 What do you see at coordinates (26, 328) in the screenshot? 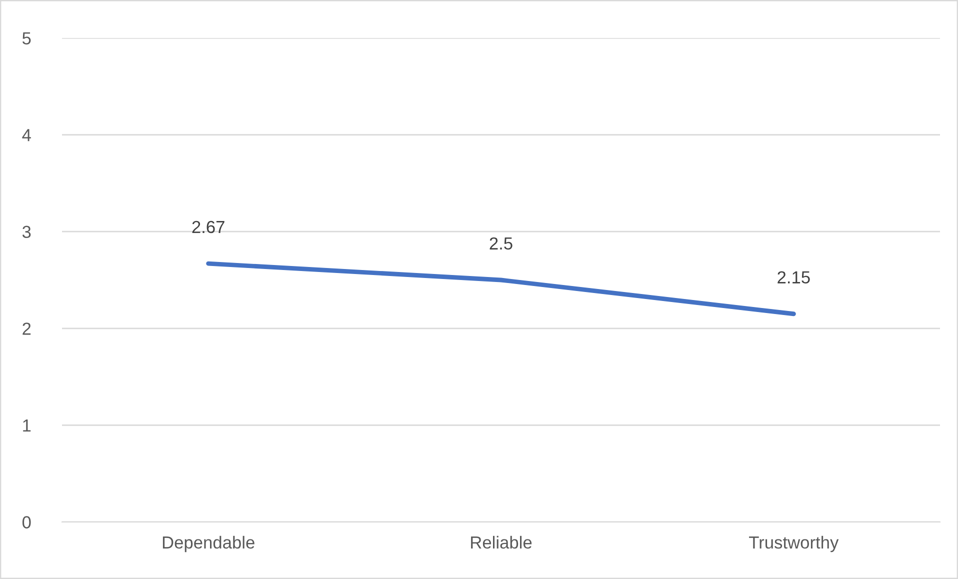
I see `y-tick-label: 2` at bounding box center [26, 328].